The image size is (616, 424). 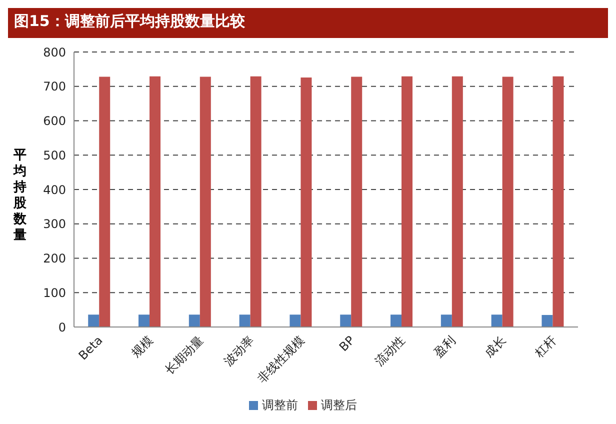 I want to click on y-tick-label: 0, so click(x=62, y=327).